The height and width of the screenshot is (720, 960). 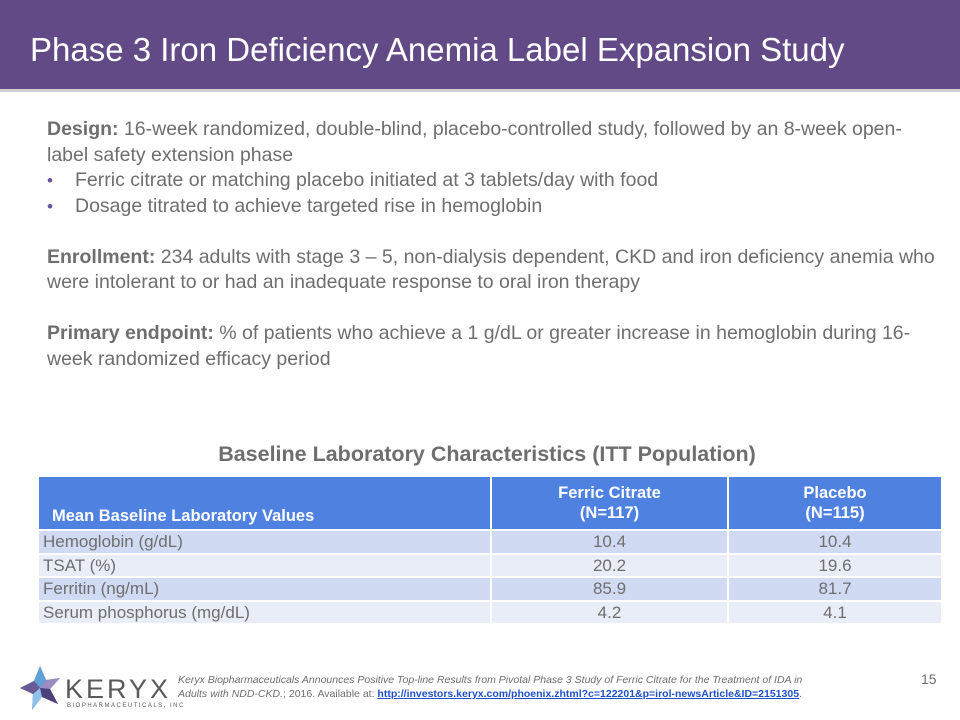 What do you see at coordinates (835, 542) in the screenshot?
I see `placebo-value: 10.4` at bounding box center [835, 542].